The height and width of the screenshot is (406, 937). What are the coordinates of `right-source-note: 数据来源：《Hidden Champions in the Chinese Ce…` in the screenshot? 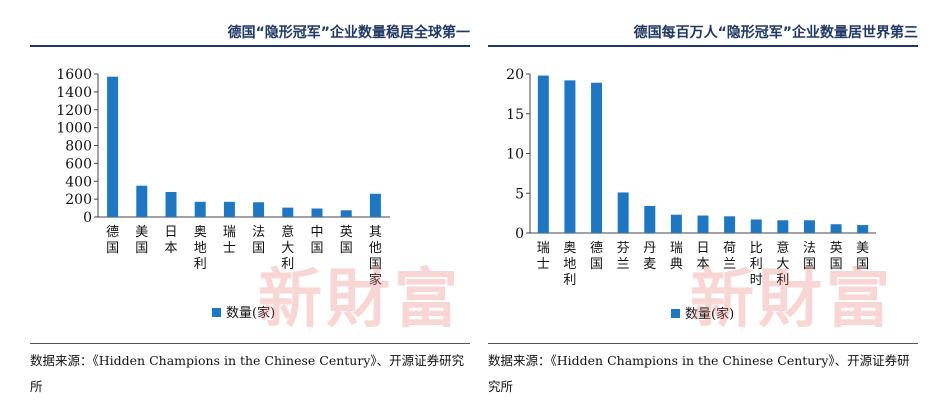 It's located at (699, 373).